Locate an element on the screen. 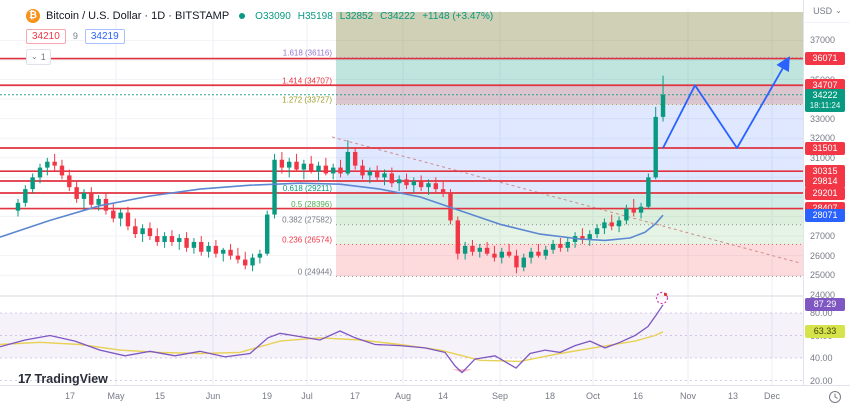 This screenshot has height=408, width=850. price-label-chip: 36071 is located at coordinates (825, 59).